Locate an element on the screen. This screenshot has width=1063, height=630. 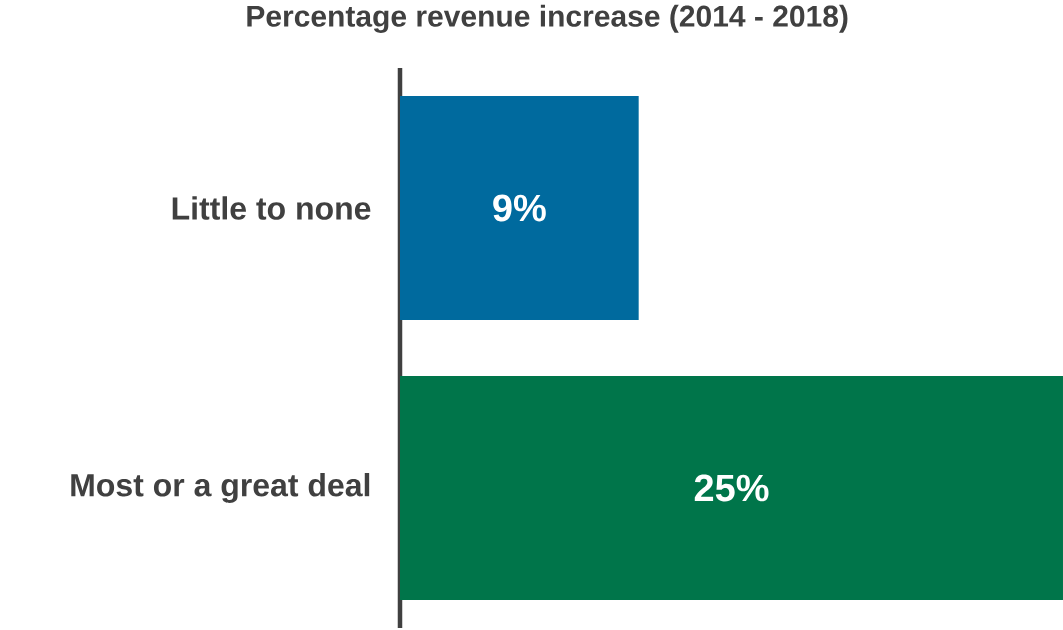
data-label: 25% is located at coordinates (731, 488).